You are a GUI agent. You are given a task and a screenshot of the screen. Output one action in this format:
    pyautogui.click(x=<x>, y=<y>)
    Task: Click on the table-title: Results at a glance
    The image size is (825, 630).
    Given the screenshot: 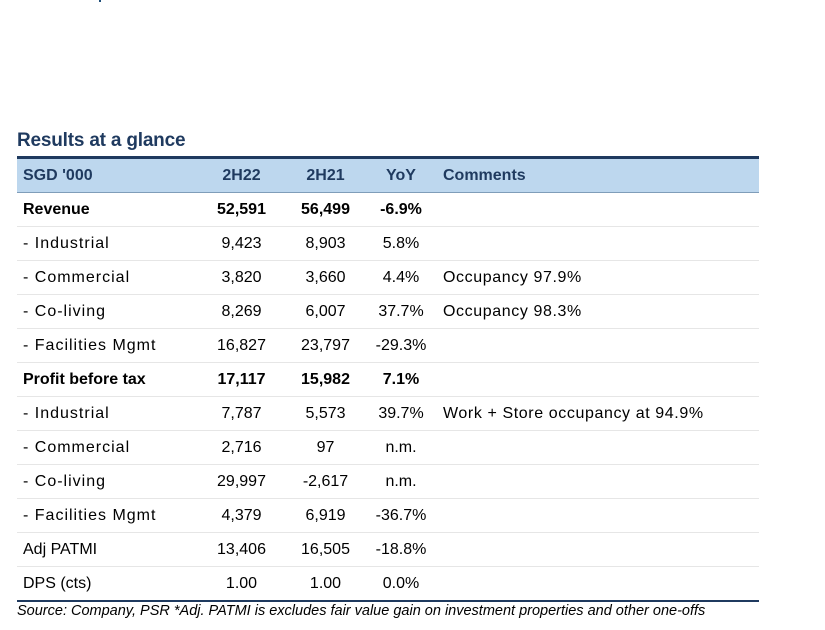 What is the action you would take?
    pyautogui.click(x=101, y=140)
    